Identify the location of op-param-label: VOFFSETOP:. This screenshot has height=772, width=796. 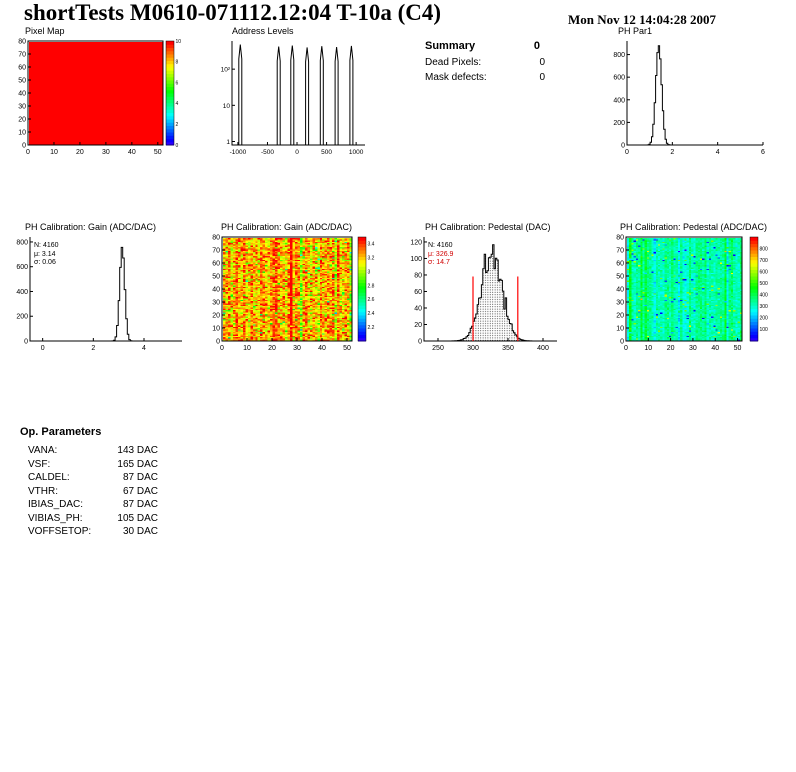
(60, 531).